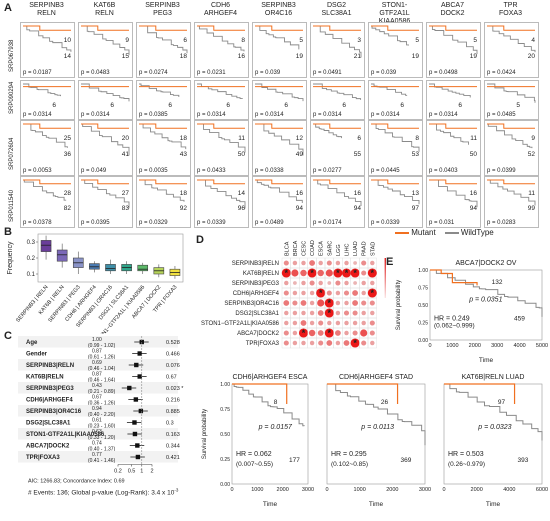  Describe the element at coordinates (104, 5) in the screenshot. I see `gene-pair-top: KAT6B` at that location.